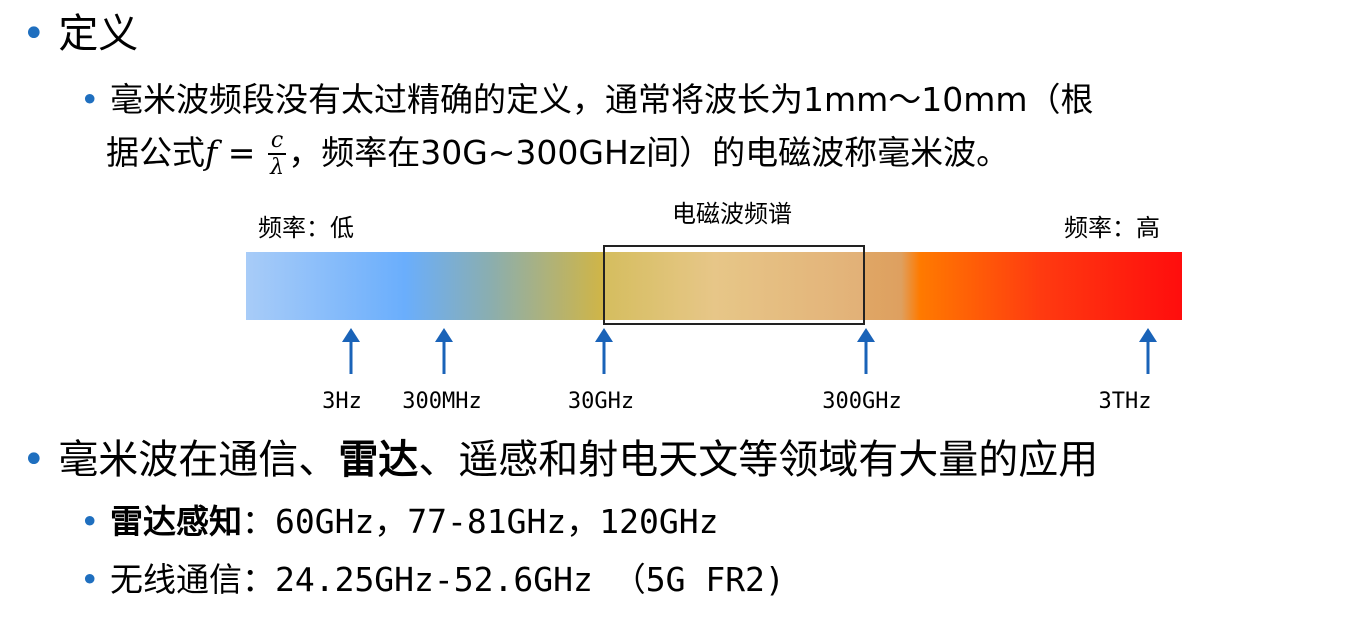 The width and height of the screenshot is (1358, 618). Describe the element at coordinates (732, 214) in the screenshot. I see `spectrum-title: 电磁波频谱` at that location.